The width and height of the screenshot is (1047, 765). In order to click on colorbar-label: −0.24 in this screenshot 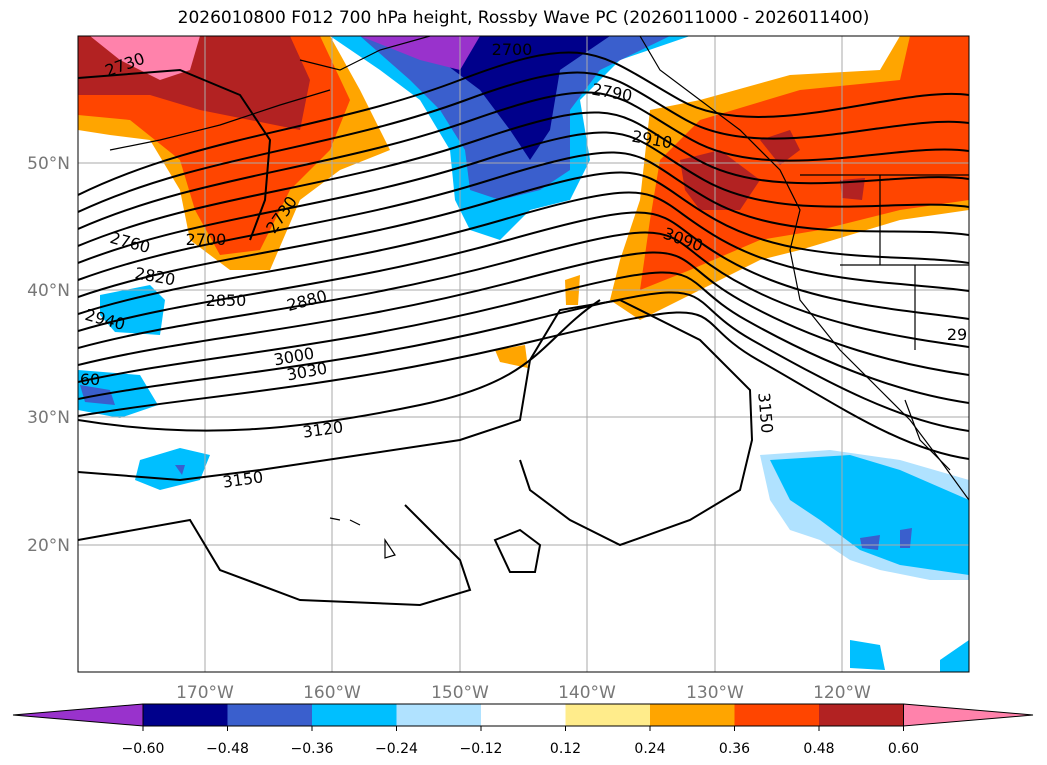, I will do `click(396, 749)`.